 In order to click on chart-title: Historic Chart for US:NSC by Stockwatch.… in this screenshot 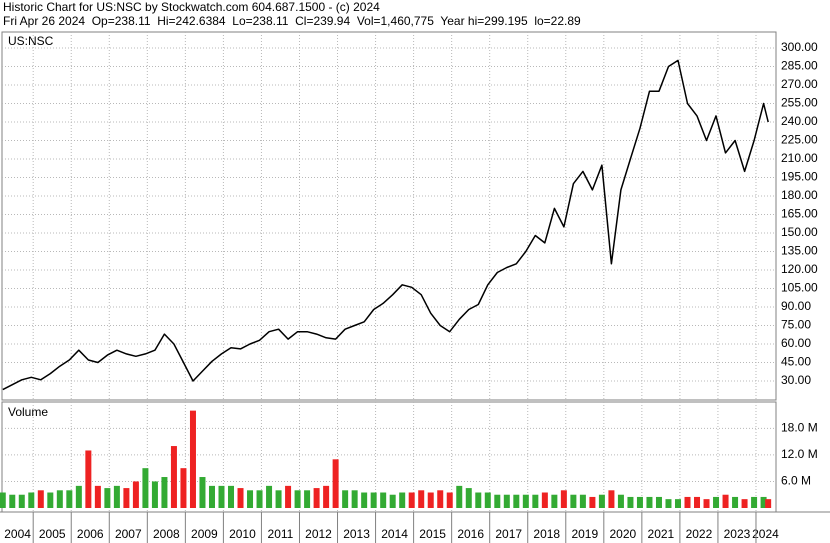, I will do `click(191, 7)`.